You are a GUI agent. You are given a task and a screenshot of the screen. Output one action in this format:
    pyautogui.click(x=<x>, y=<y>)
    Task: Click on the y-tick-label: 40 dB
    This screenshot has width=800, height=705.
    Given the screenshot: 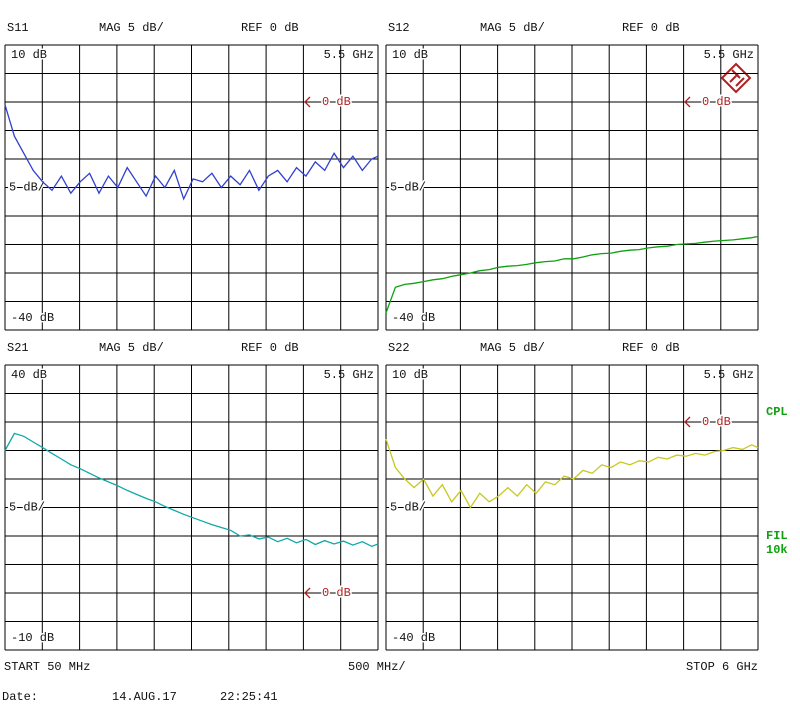 What is the action you would take?
    pyautogui.click(x=29, y=375)
    